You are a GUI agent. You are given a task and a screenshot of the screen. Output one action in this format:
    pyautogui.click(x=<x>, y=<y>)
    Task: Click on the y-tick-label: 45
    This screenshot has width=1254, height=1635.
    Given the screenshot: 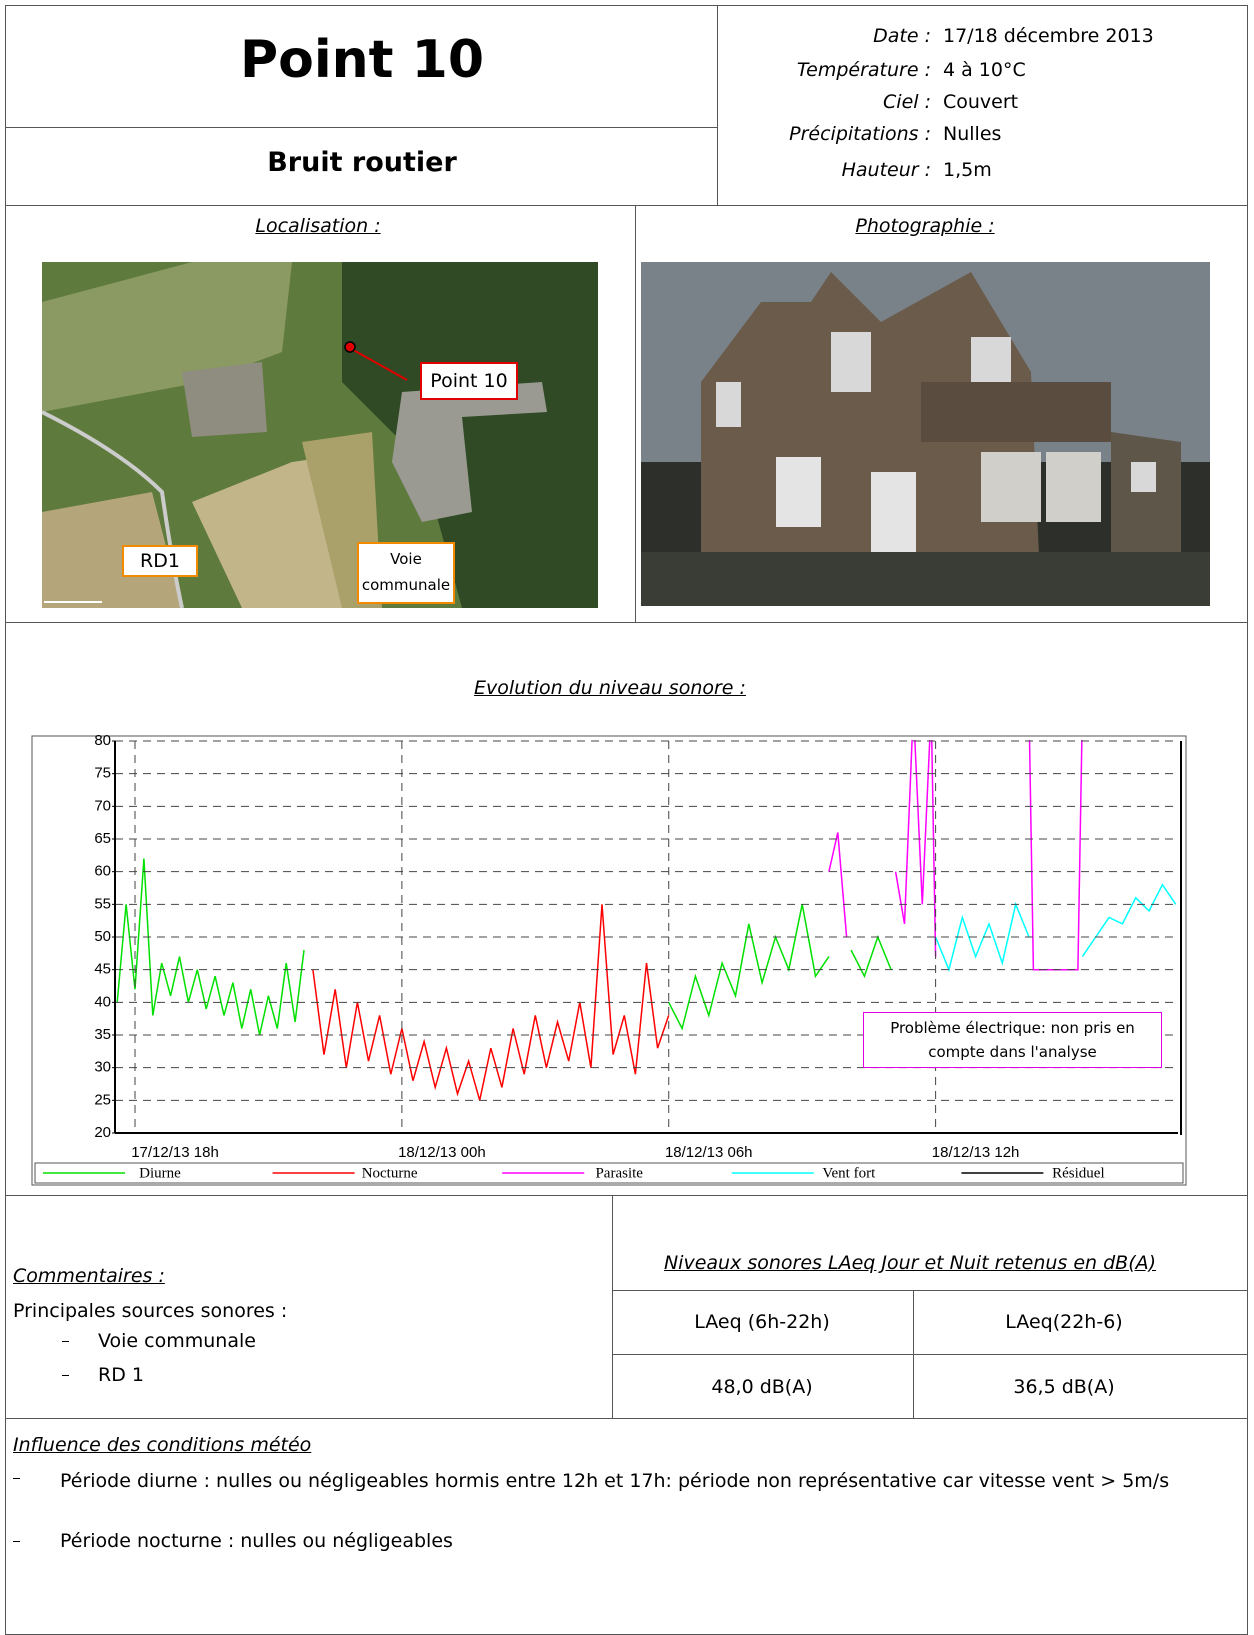 What is the action you would take?
    pyautogui.click(x=102, y=969)
    